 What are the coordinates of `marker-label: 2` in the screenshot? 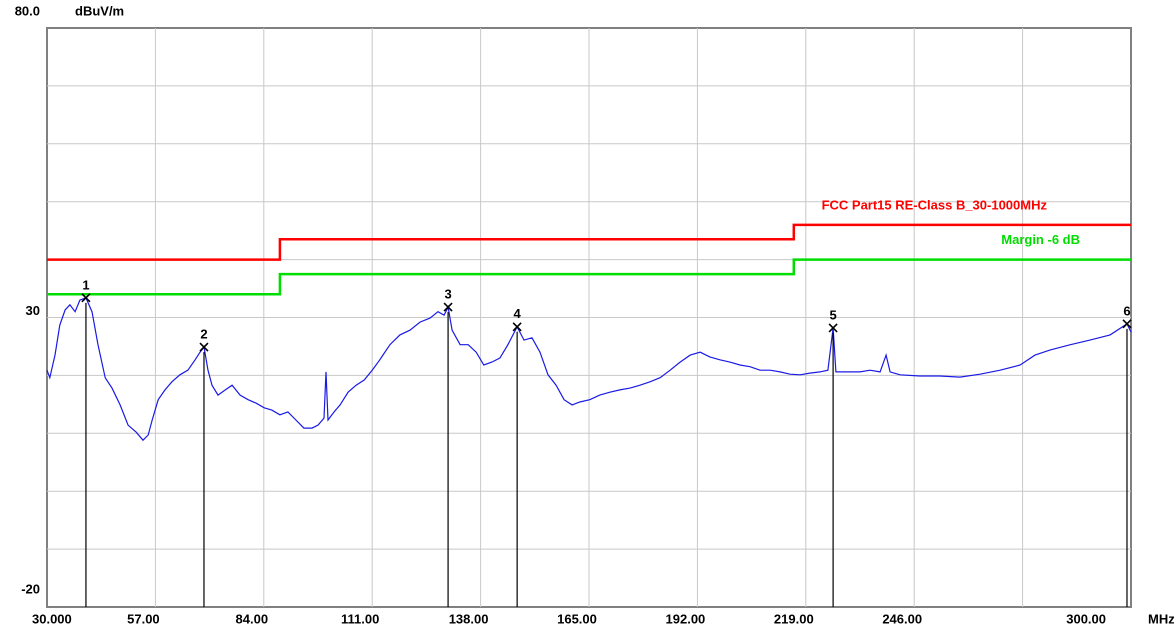 It's located at (203, 333).